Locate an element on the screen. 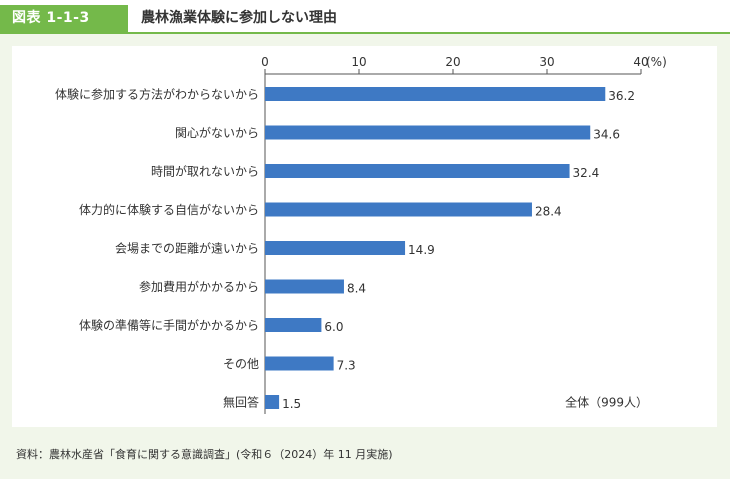 This screenshot has height=479, width=730. category-label: 関心がないから is located at coordinates (217, 132).